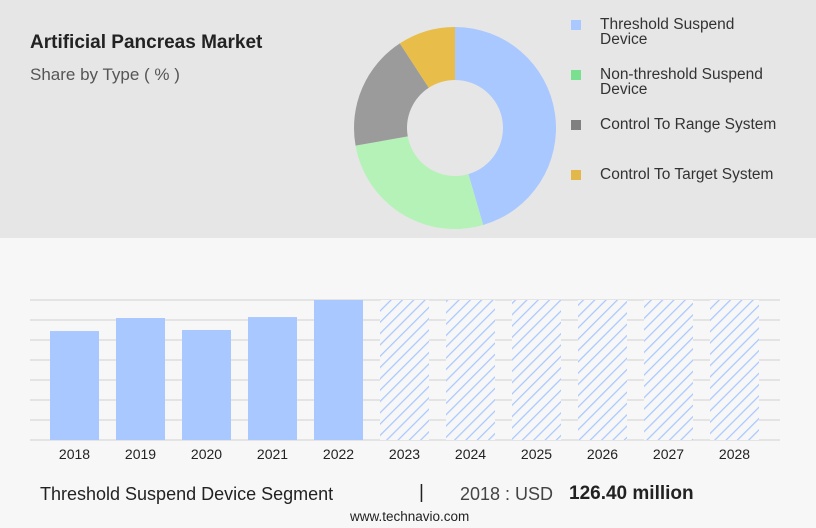 Image resolution: width=816 pixels, height=528 pixels. What do you see at coordinates (688, 124) in the screenshot?
I see `legend-label: Control To Range System` at bounding box center [688, 124].